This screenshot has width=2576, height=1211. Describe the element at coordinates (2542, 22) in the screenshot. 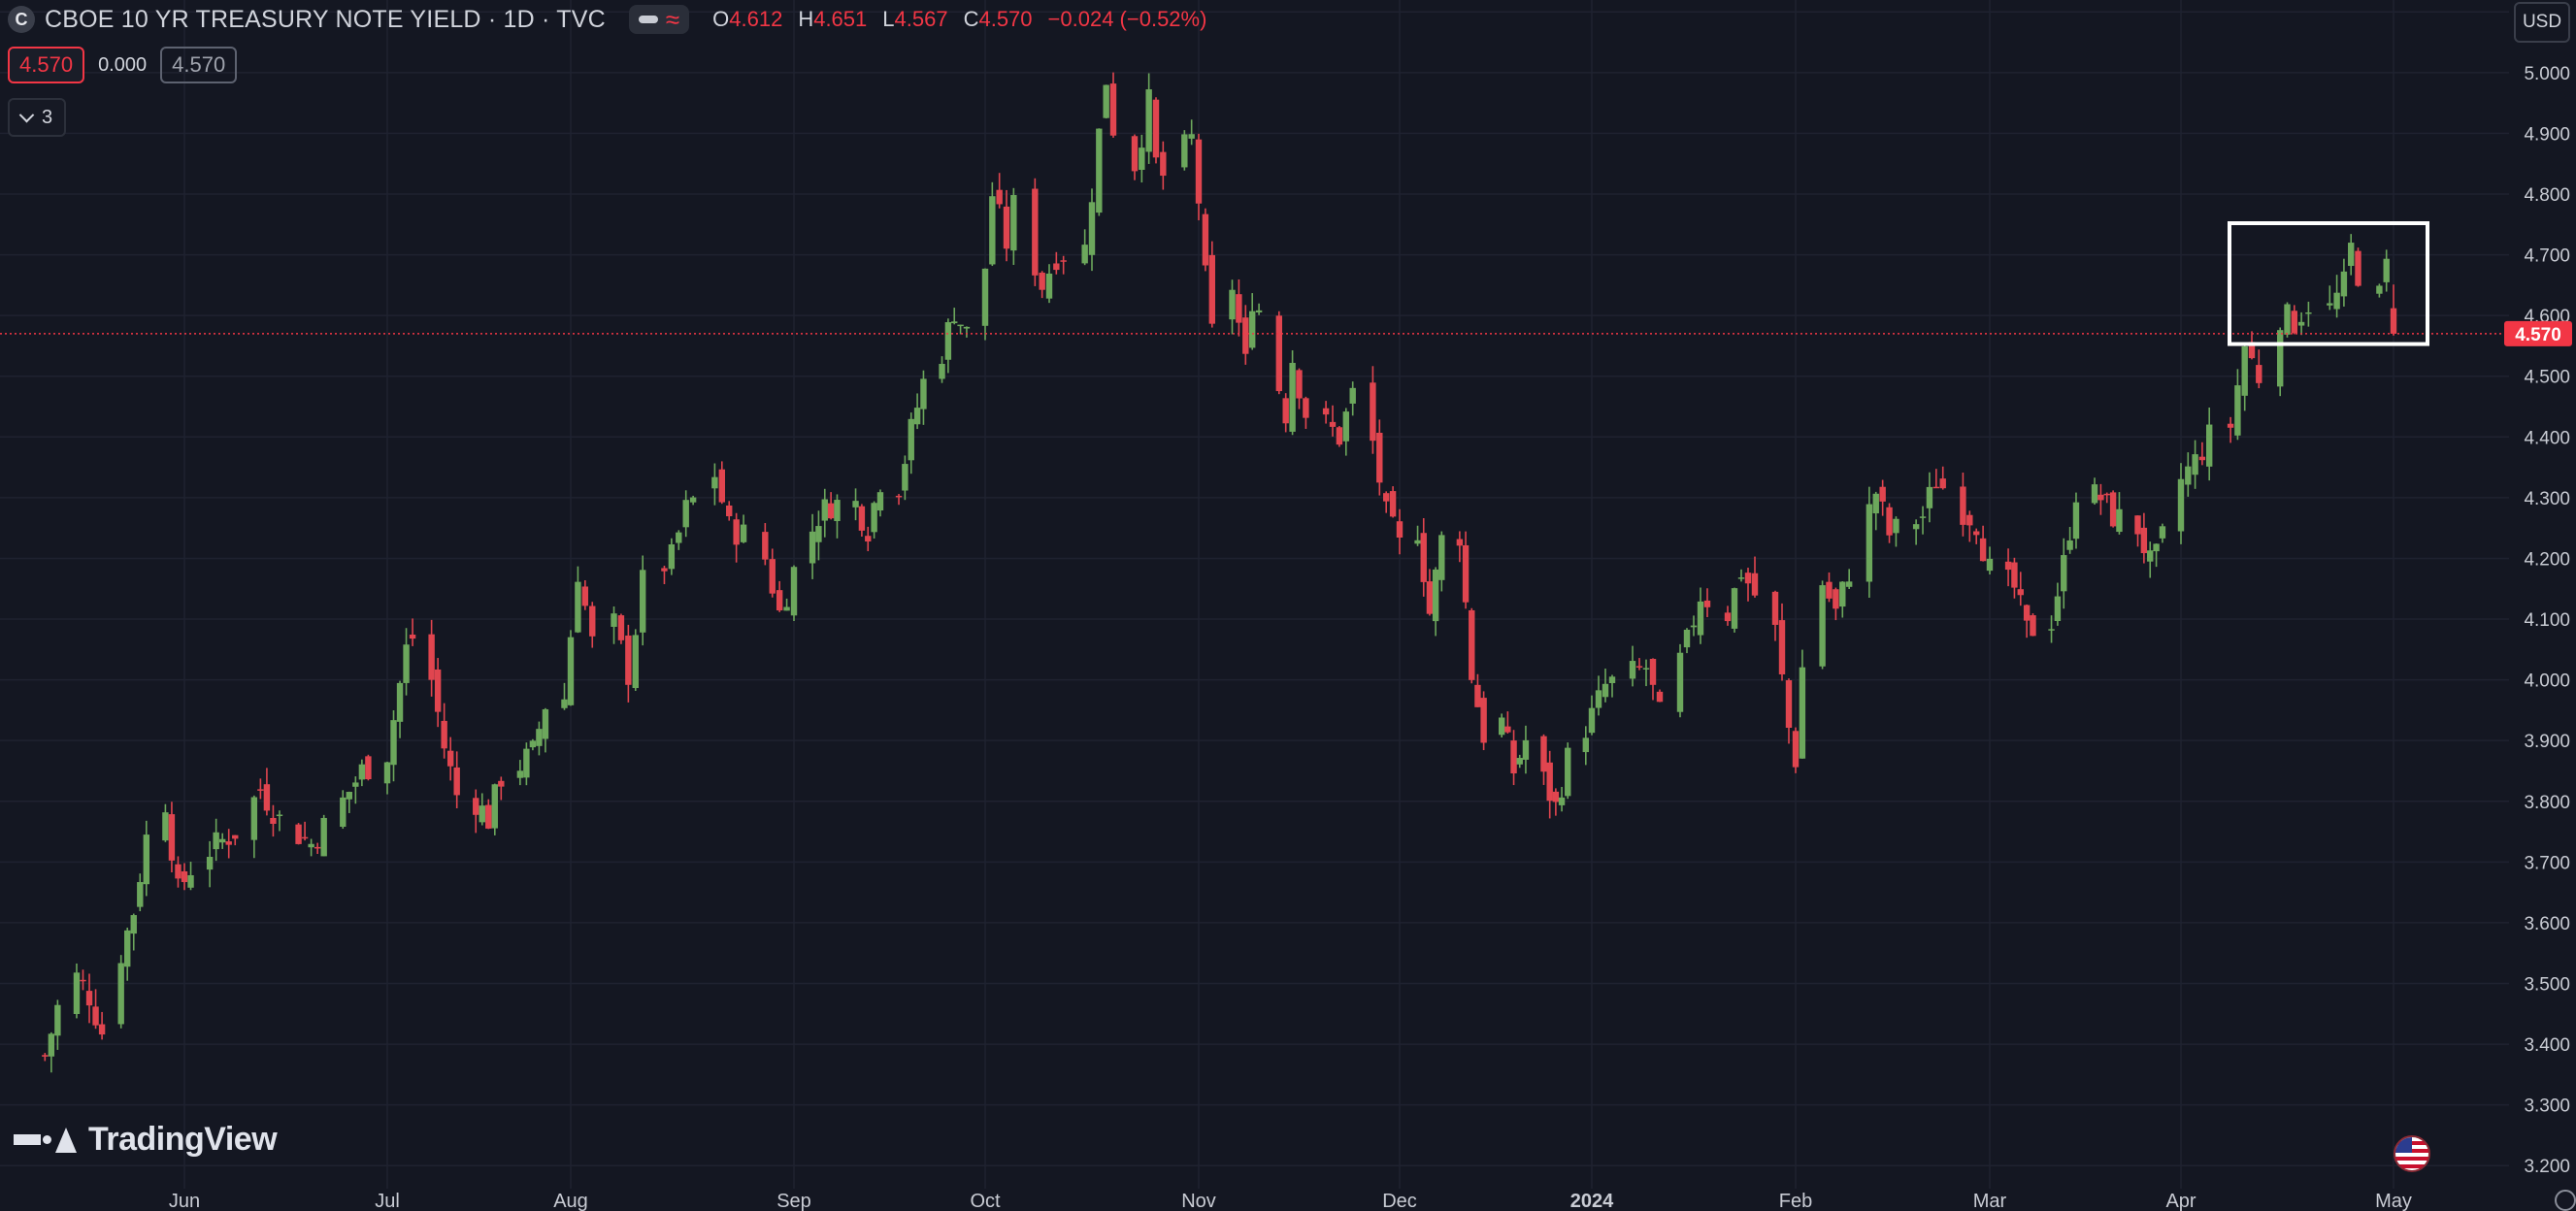

I see `currency-button: USD` at that location.